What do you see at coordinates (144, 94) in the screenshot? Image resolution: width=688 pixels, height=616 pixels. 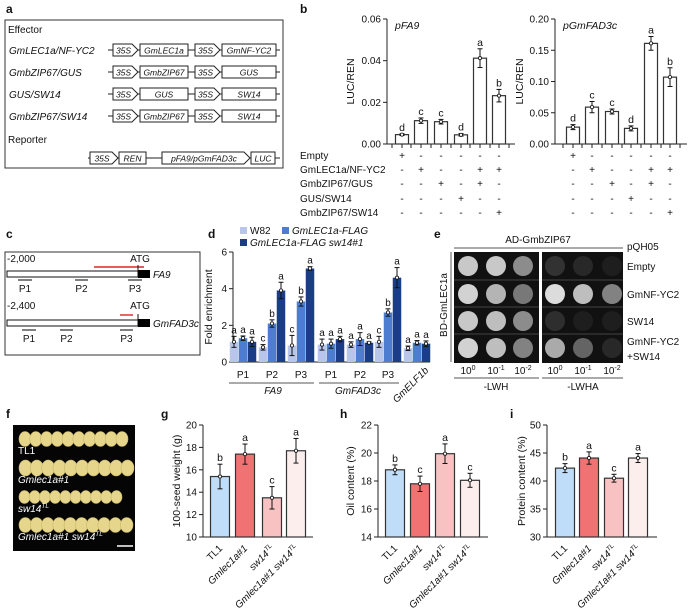 I see `constructs-box` at bounding box center [144, 94].